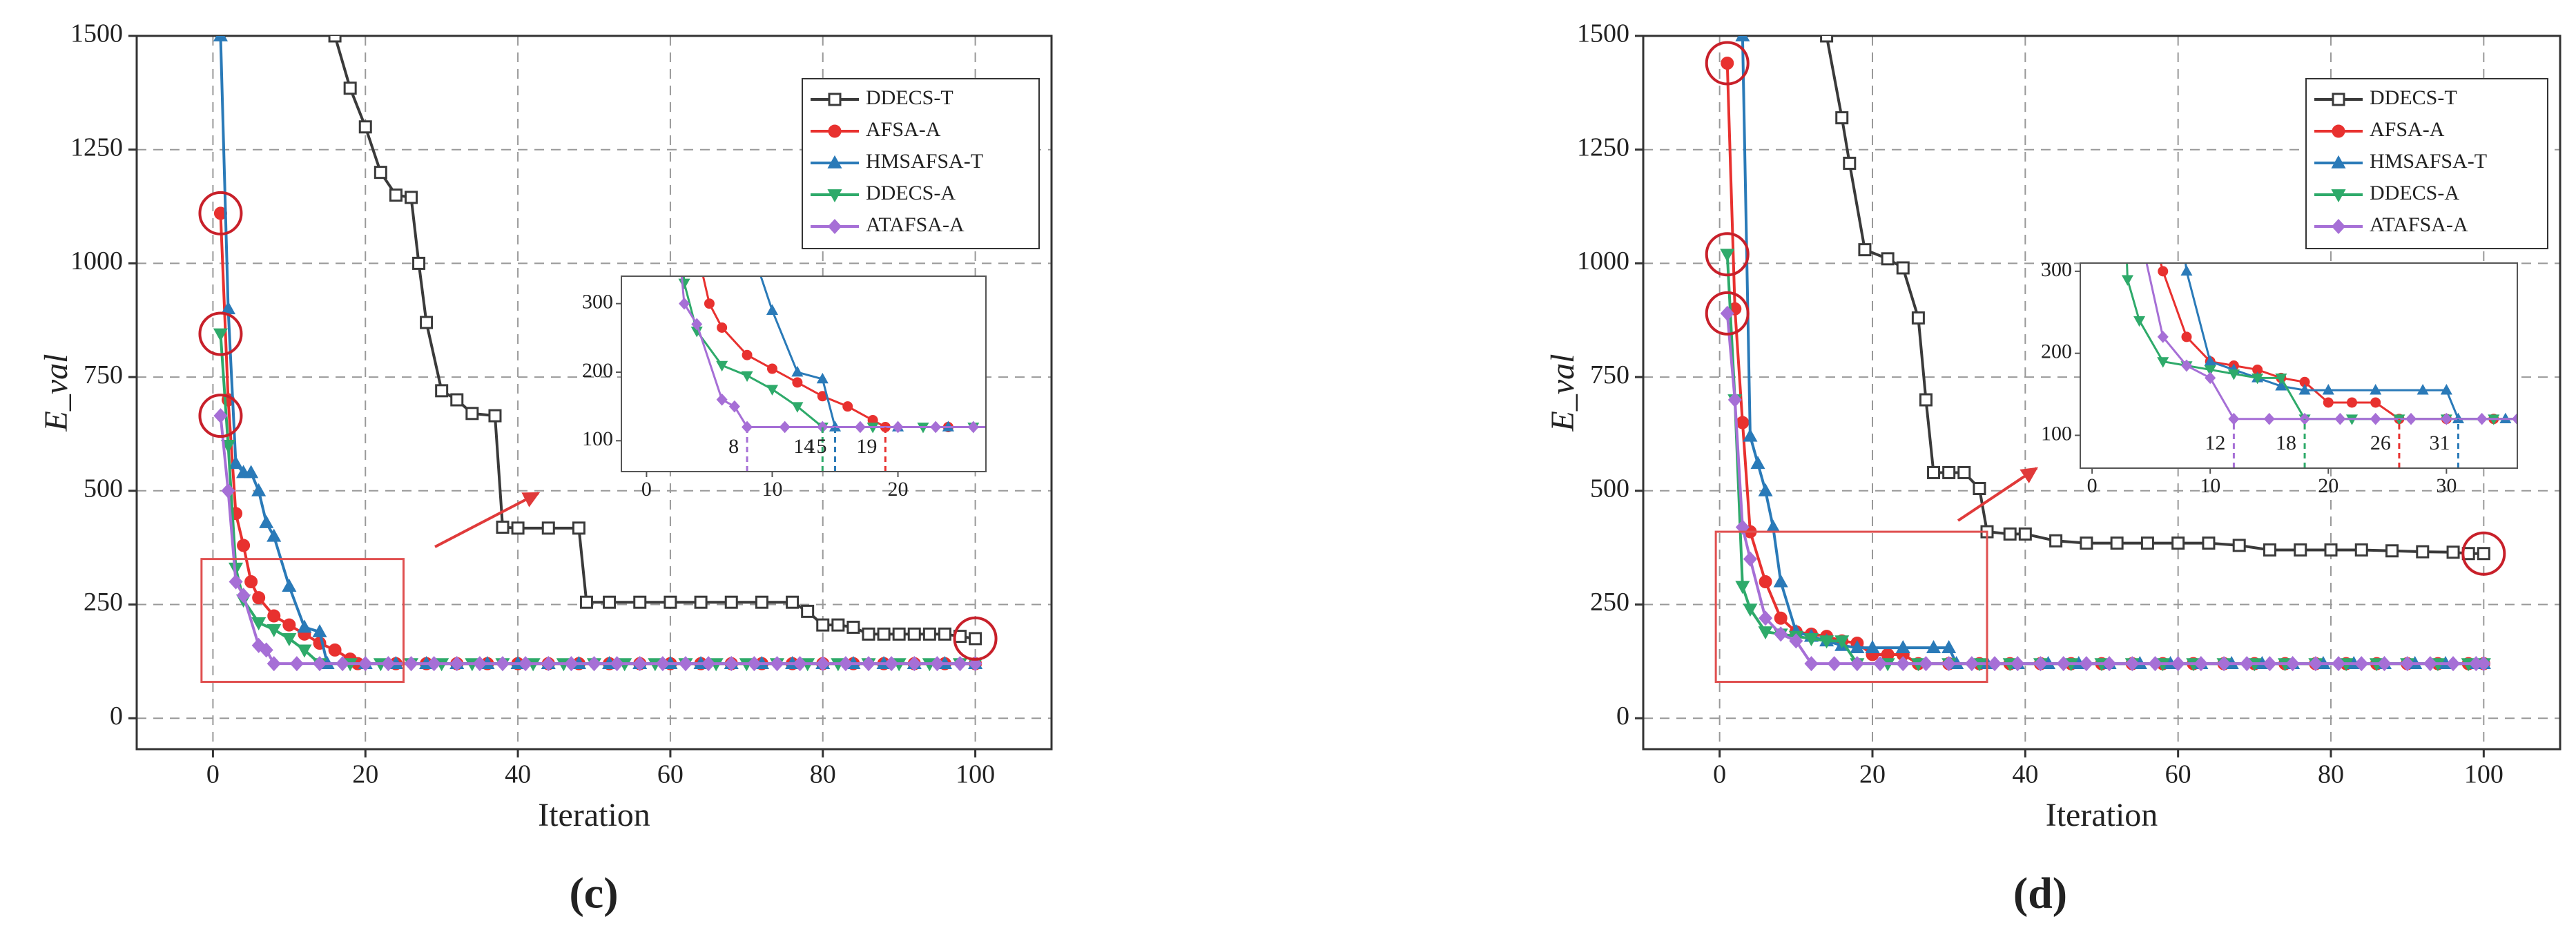 Image resolution: width=2576 pixels, height=928 pixels. Describe the element at coordinates (97, 261) in the screenshot. I see `y-tick-label: 1000` at that location.